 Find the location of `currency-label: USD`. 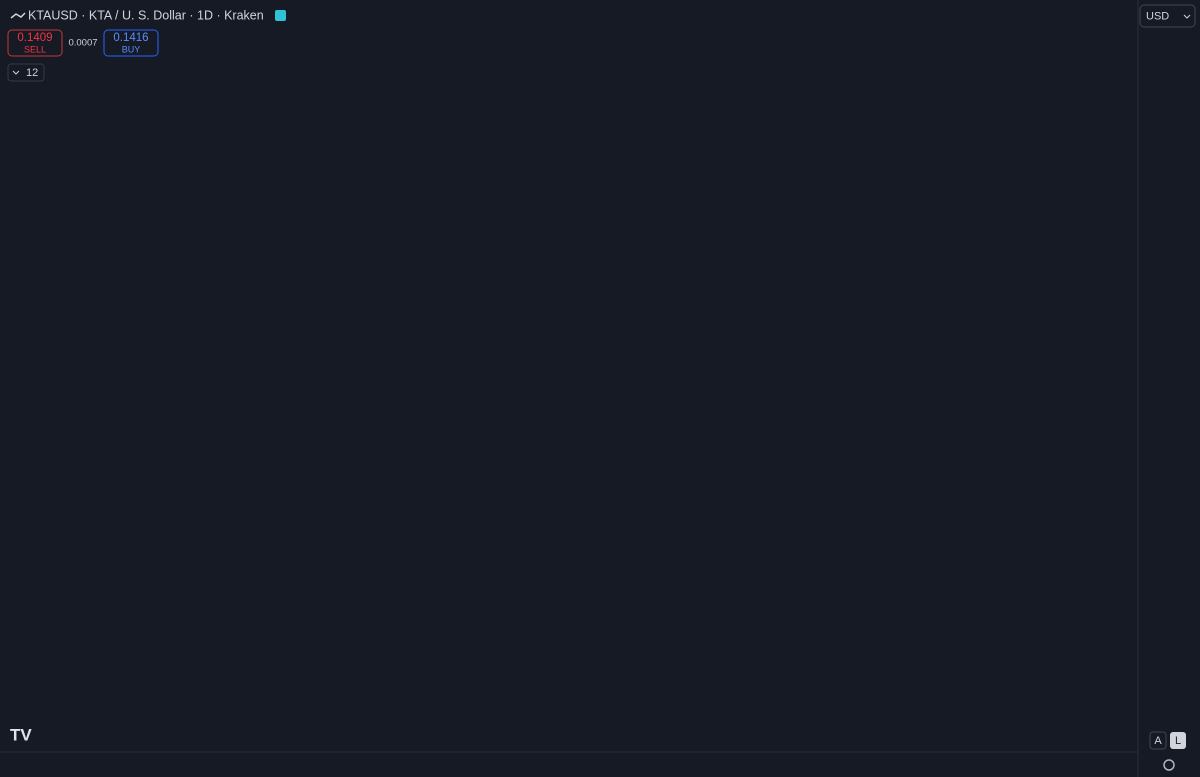

currency-label: USD is located at coordinates (1157, 16).